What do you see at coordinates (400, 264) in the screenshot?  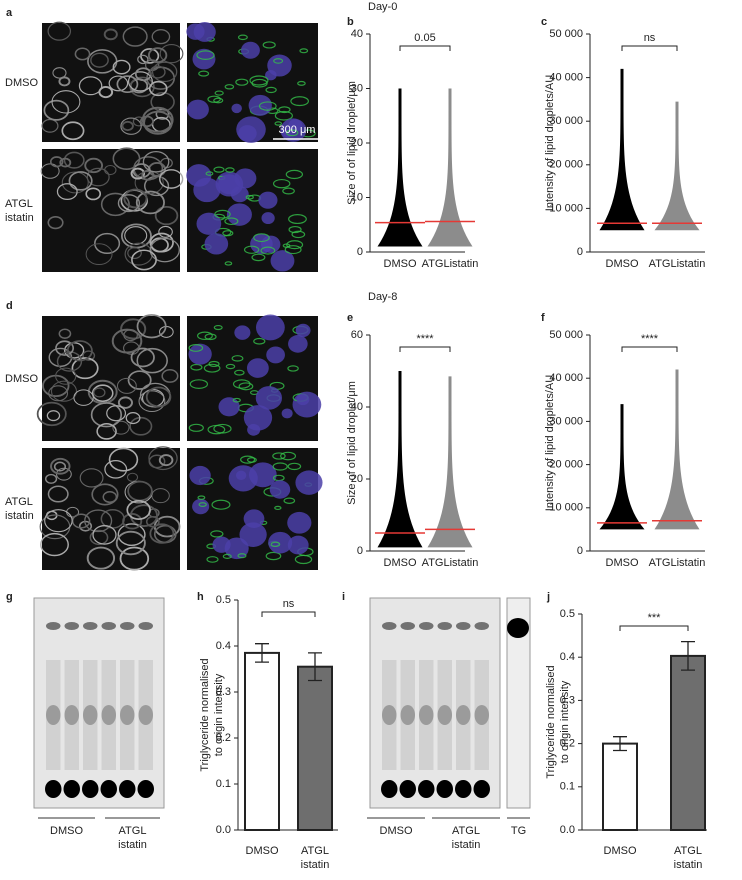 I see `x-tick-label: DMSO` at bounding box center [400, 264].